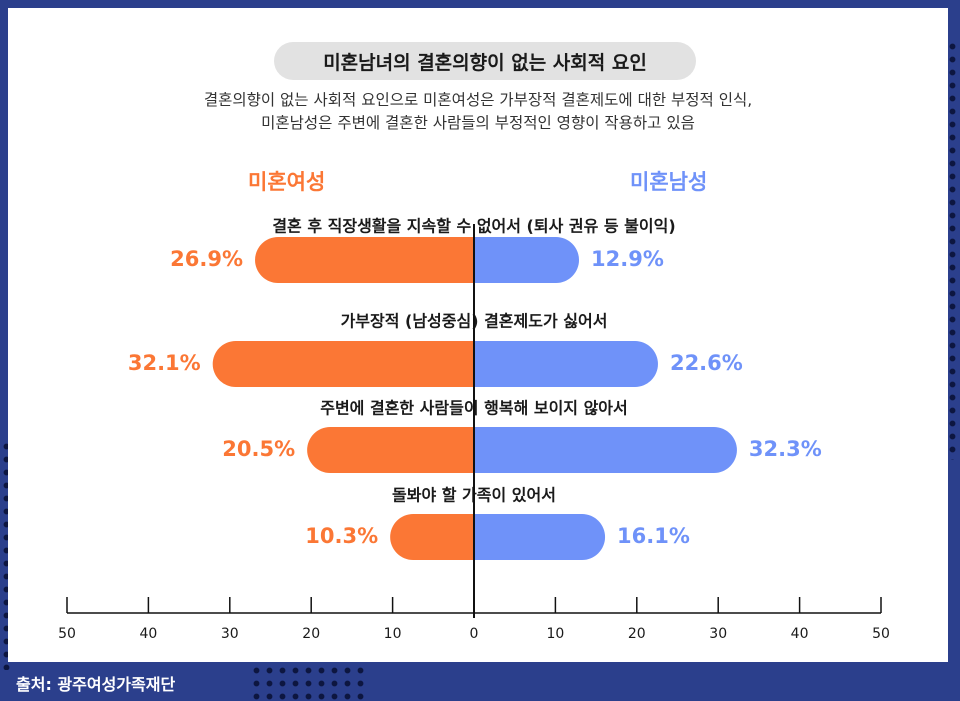 This screenshot has width=960, height=701. What do you see at coordinates (341, 536) in the screenshot?
I see `data-label-female: 10.3%` at bounding box center [341, 536].